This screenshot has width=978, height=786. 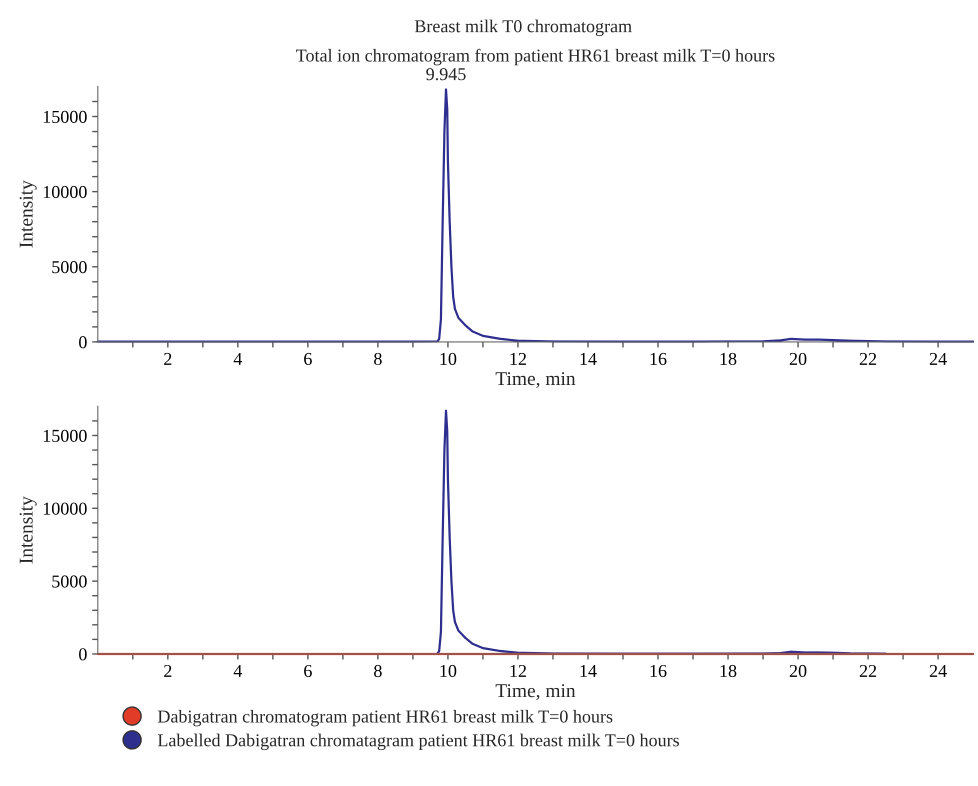 I want to click on annotation: 9.945, so click(x=446, y=74).